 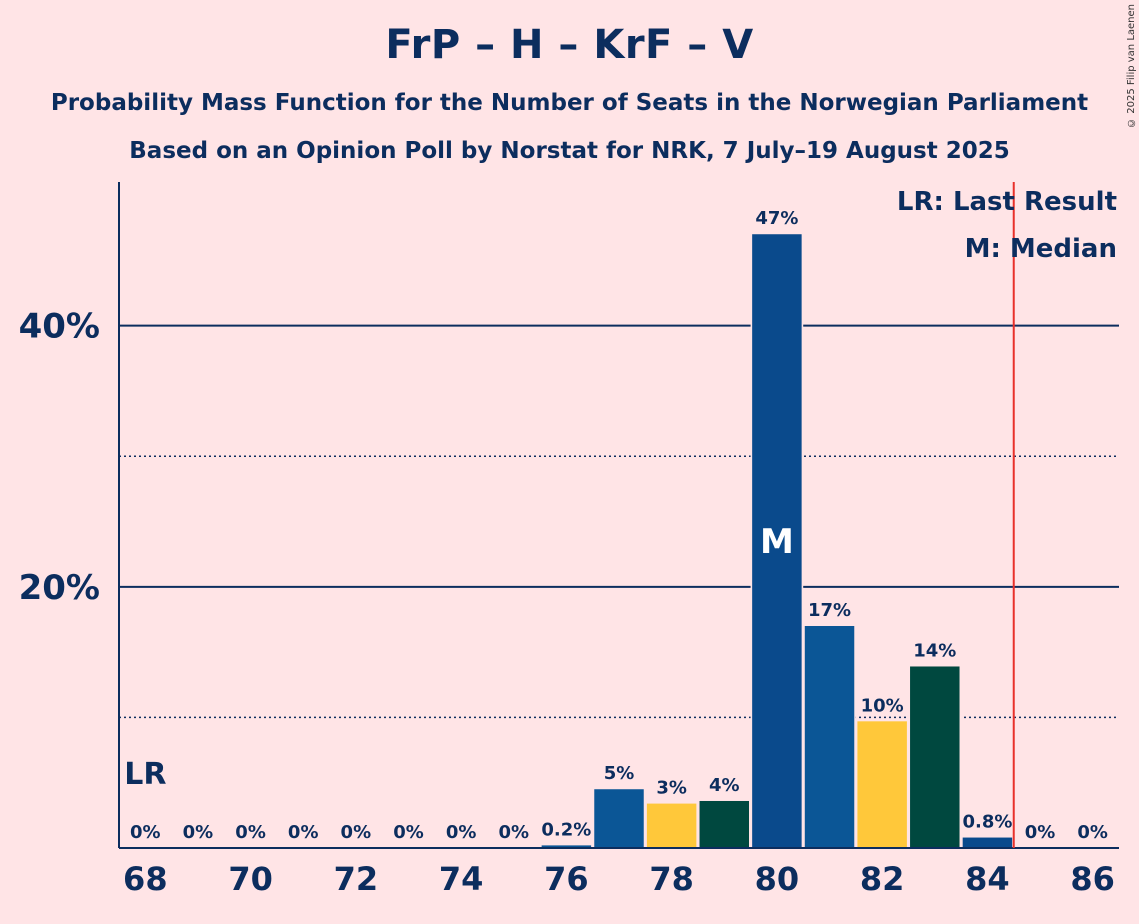 I want to click on data-label: 47%, so click(x=776, y=218).